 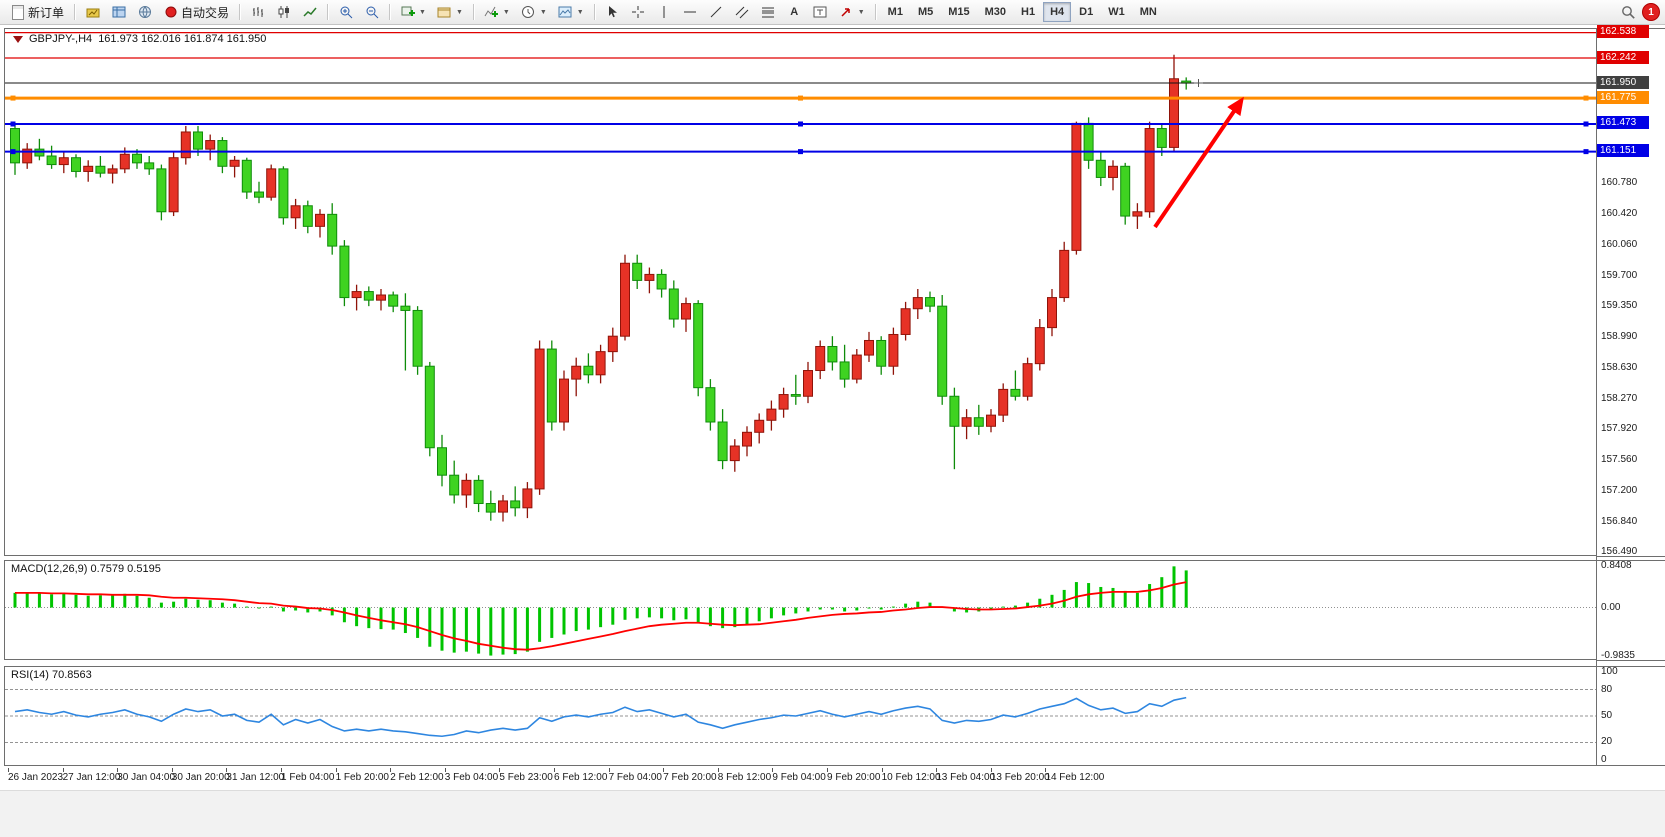 What do you see at coordinates (37, 12) in the screenshot?
I see `new-order-button: 新订单` at bounding box center [37, 12].